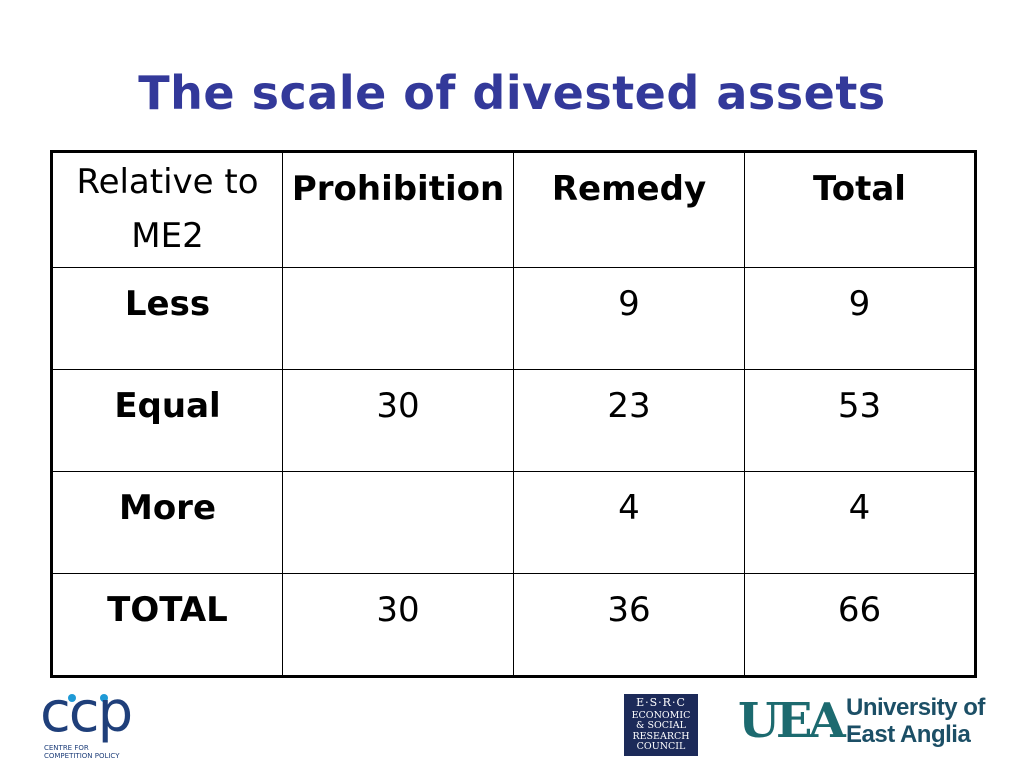 The image size is (1024, 768). Describe the element at coordinates (860, 522) in the screenshot. I see `cell-more-total: 4` at that location.